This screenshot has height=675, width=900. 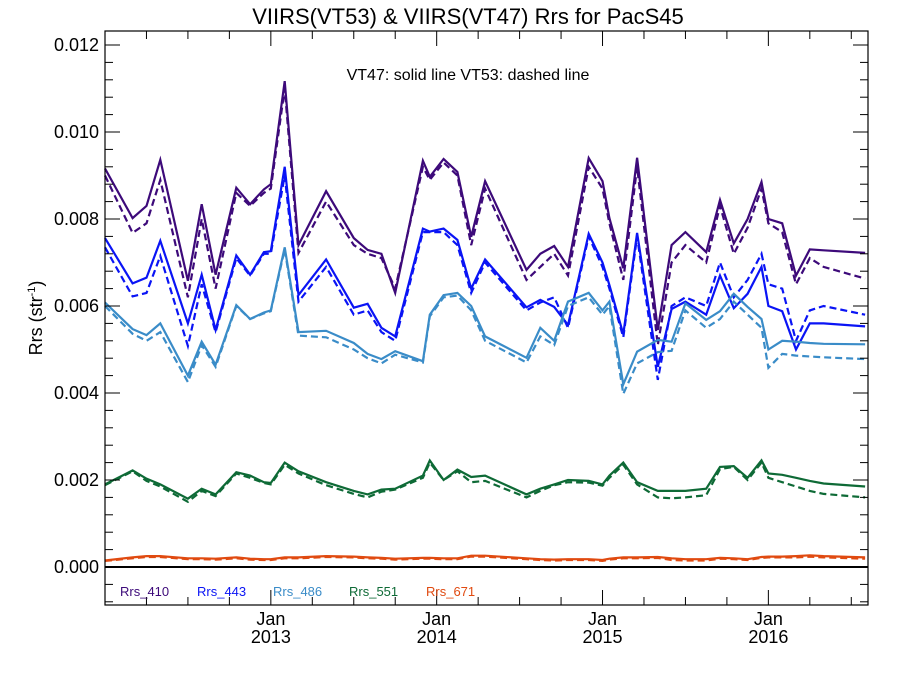 I want to click on y-axis-title: Rrs (str-1), so click(x=36, y=318).